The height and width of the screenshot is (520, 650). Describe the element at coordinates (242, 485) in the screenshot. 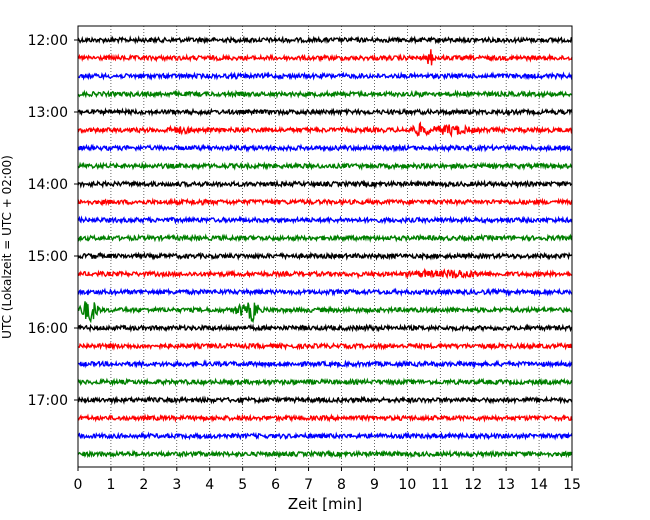

I see `x-tick-label-5: 5` at that location.